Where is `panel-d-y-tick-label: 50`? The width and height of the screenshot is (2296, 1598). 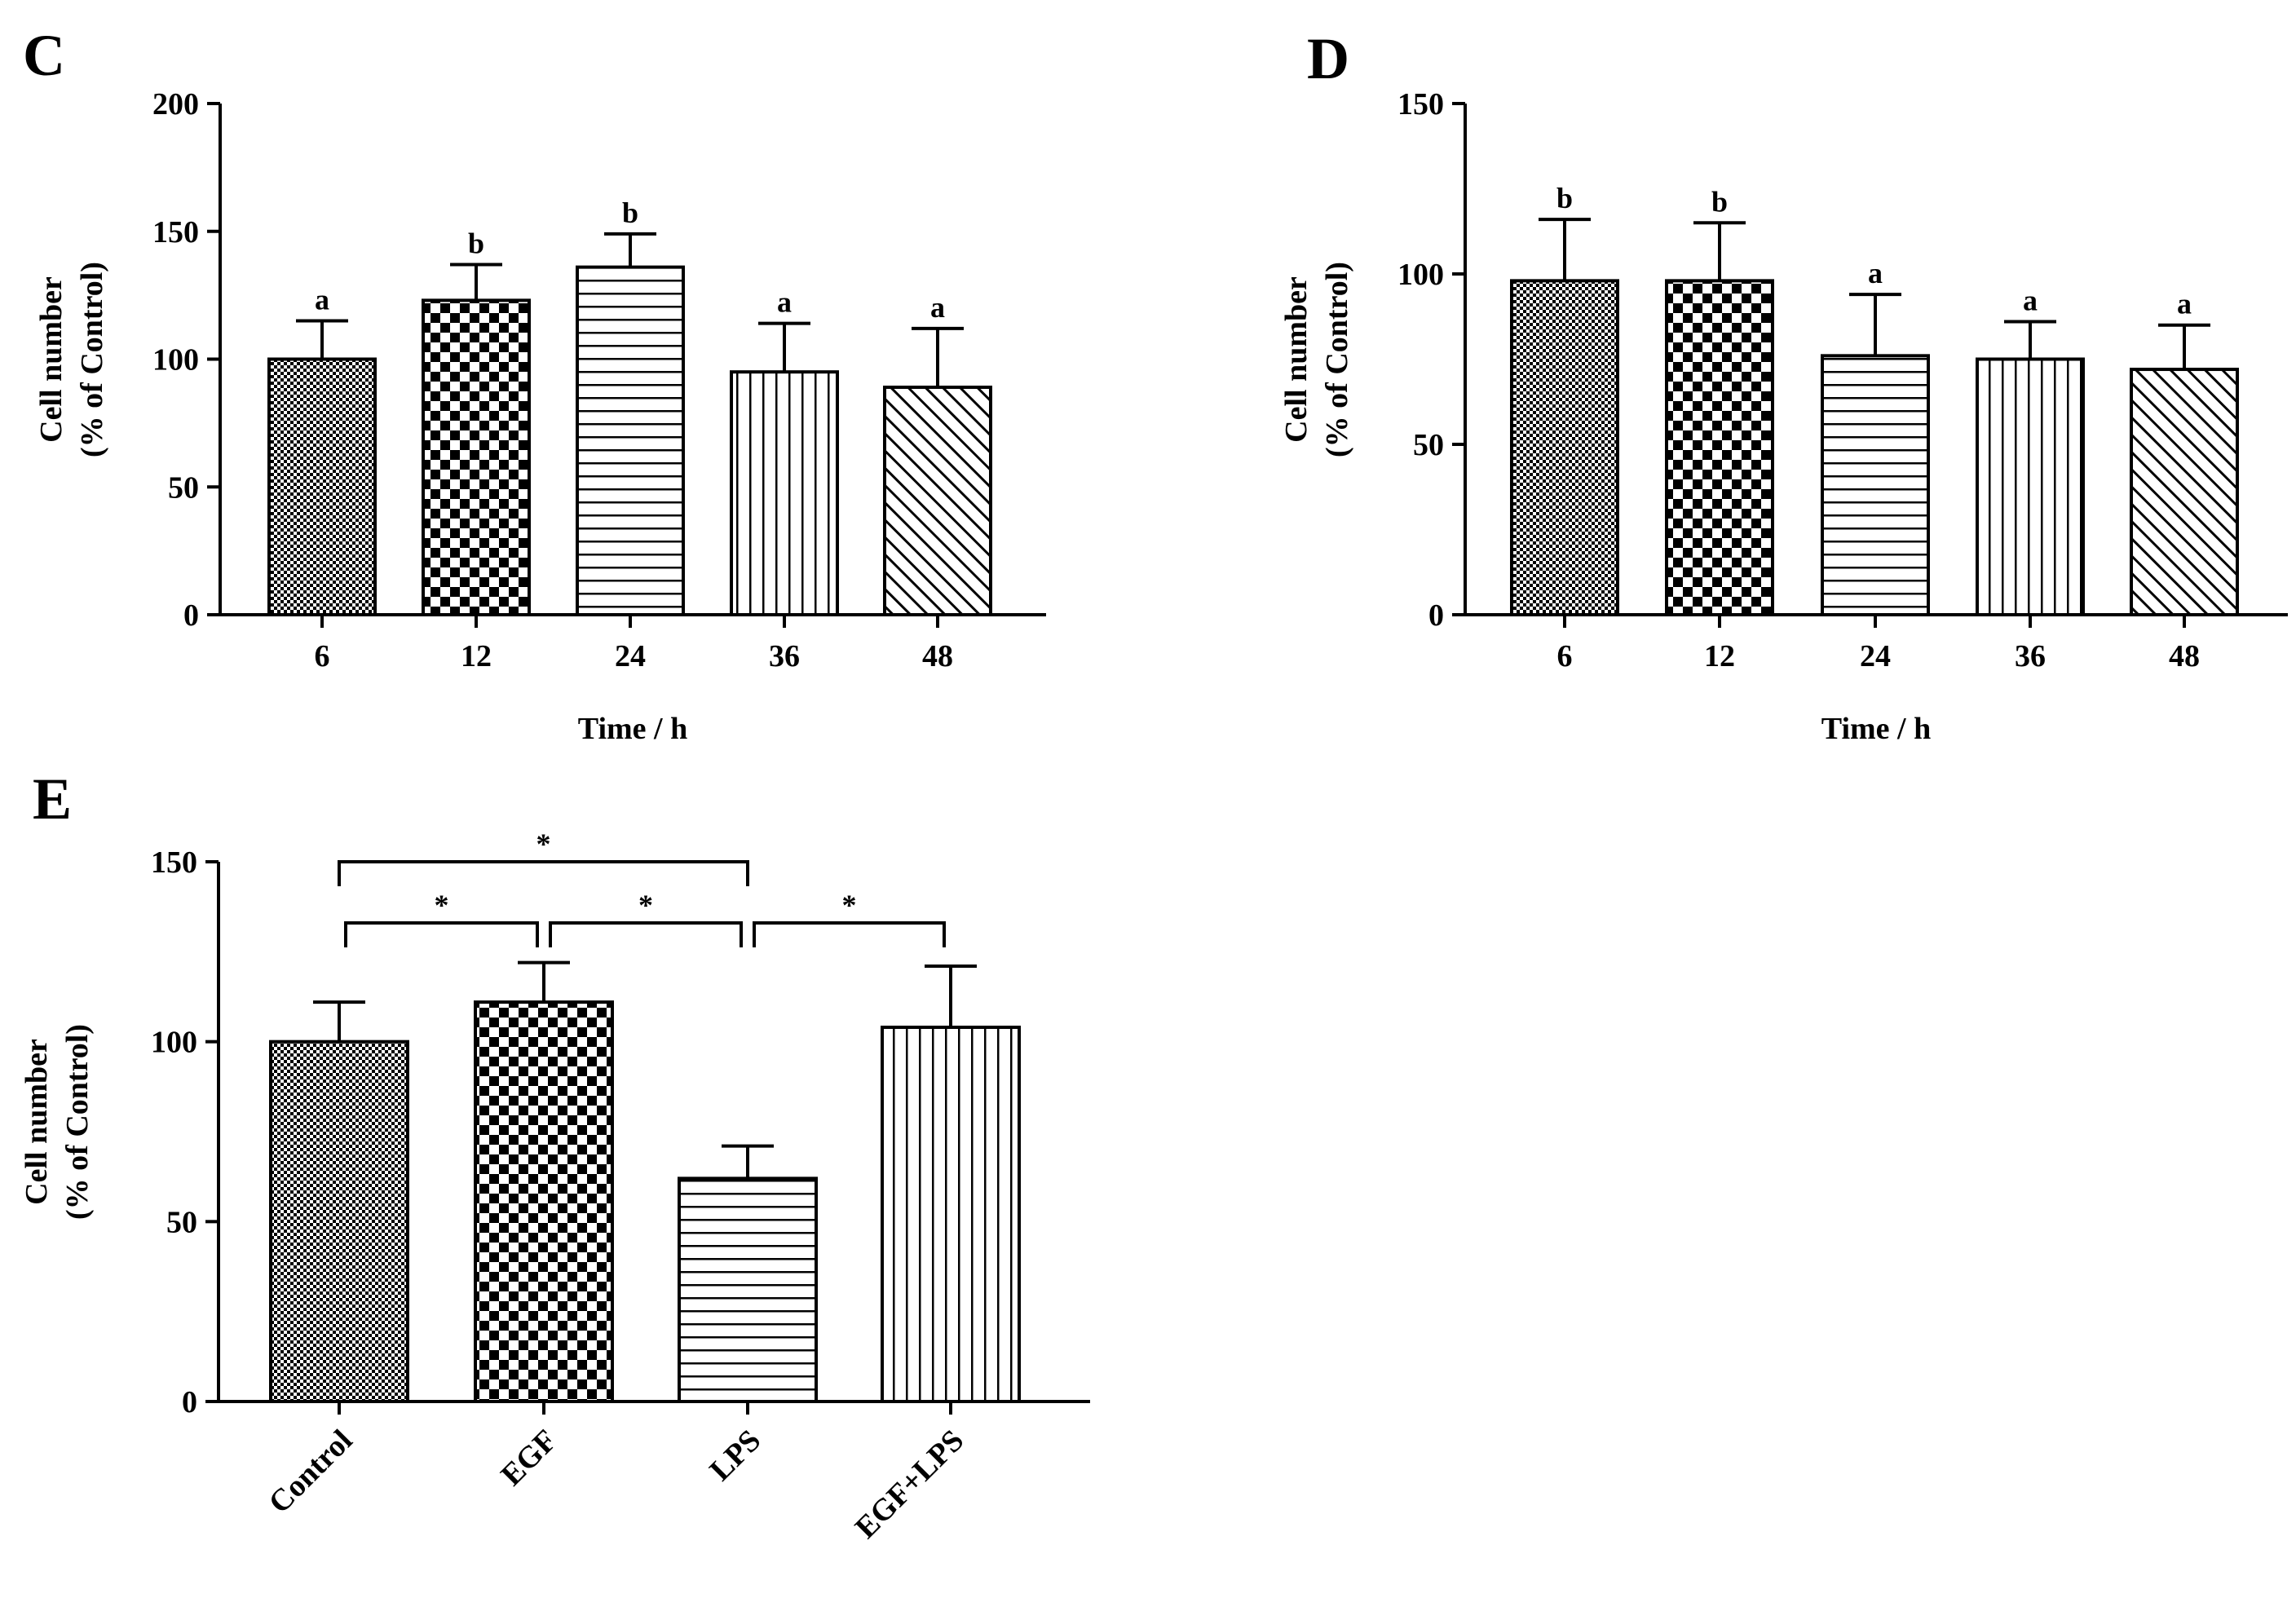 panel-d-y-tick-label: 50 is located at coordinates (1428, 445).